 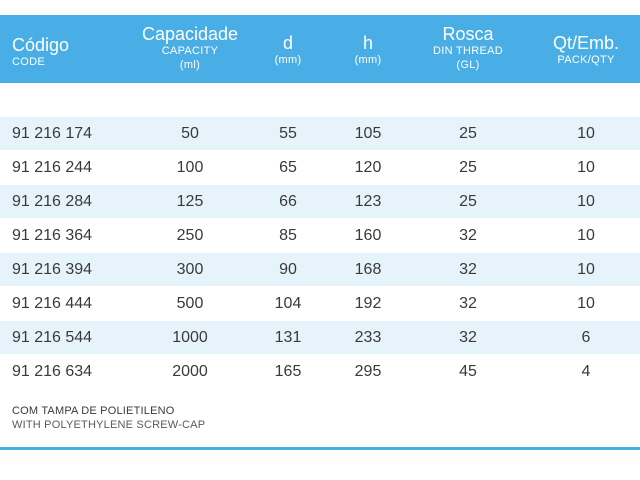 I want to click on cell-code: 91 216 394, so click(x=52, y=269).